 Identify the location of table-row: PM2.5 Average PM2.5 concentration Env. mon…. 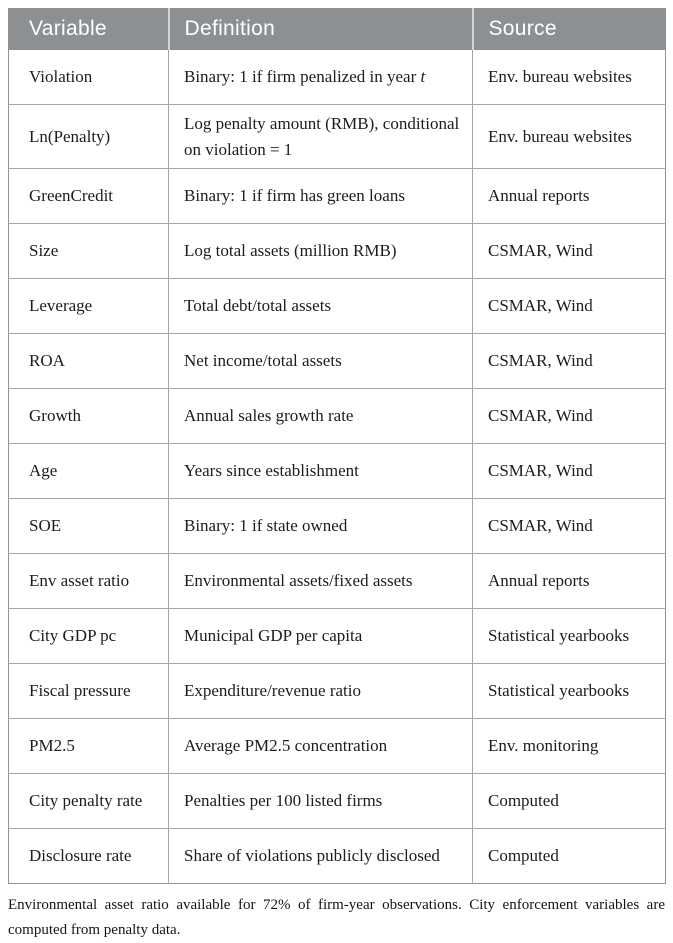
(337, 746).